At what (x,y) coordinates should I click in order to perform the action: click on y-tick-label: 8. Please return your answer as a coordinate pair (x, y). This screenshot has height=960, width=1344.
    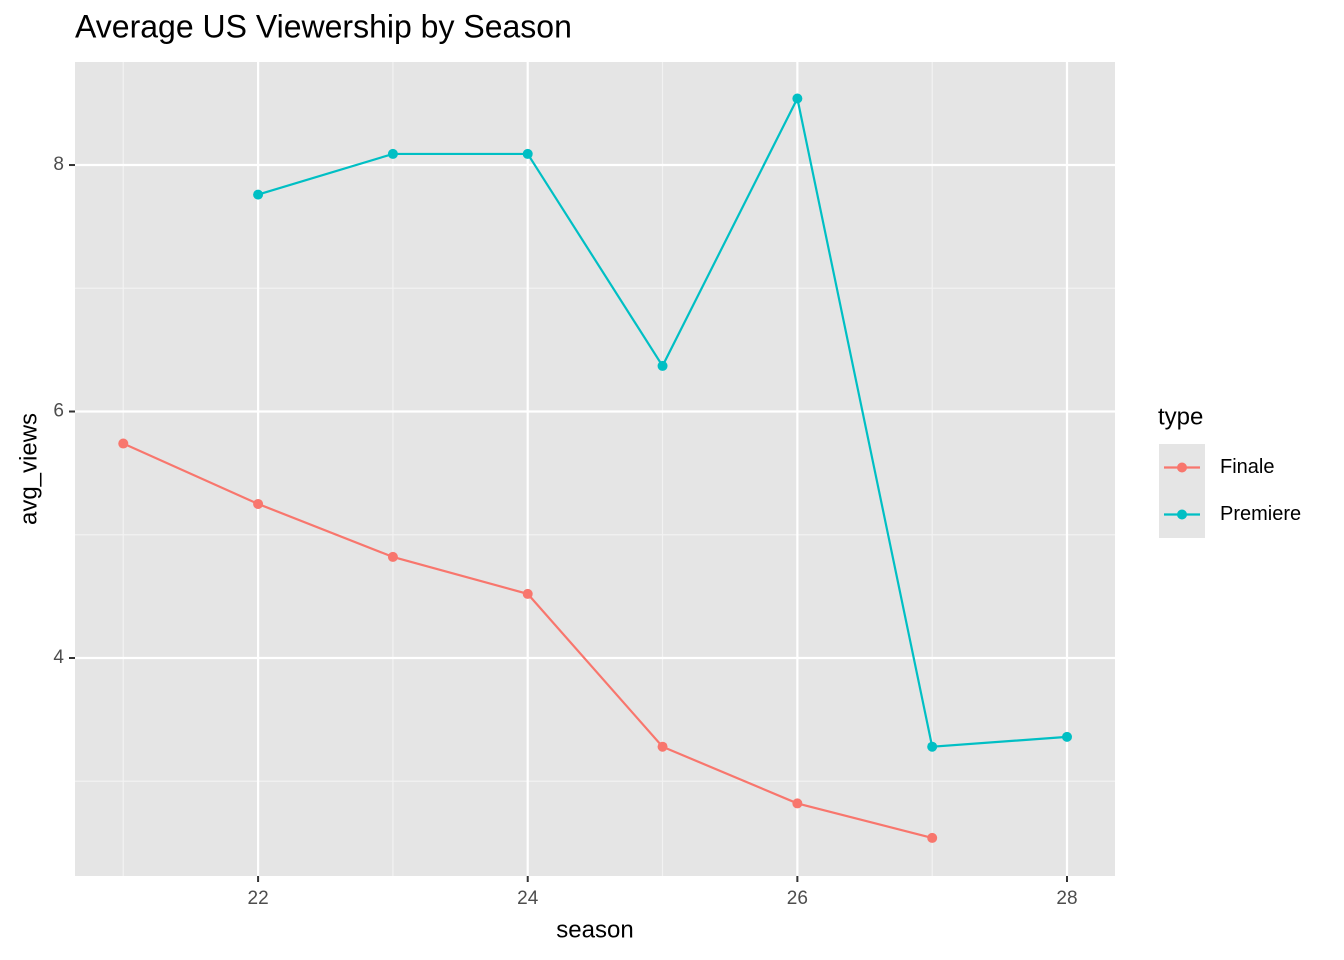
    Looking at the image, I should click on (58, 164).